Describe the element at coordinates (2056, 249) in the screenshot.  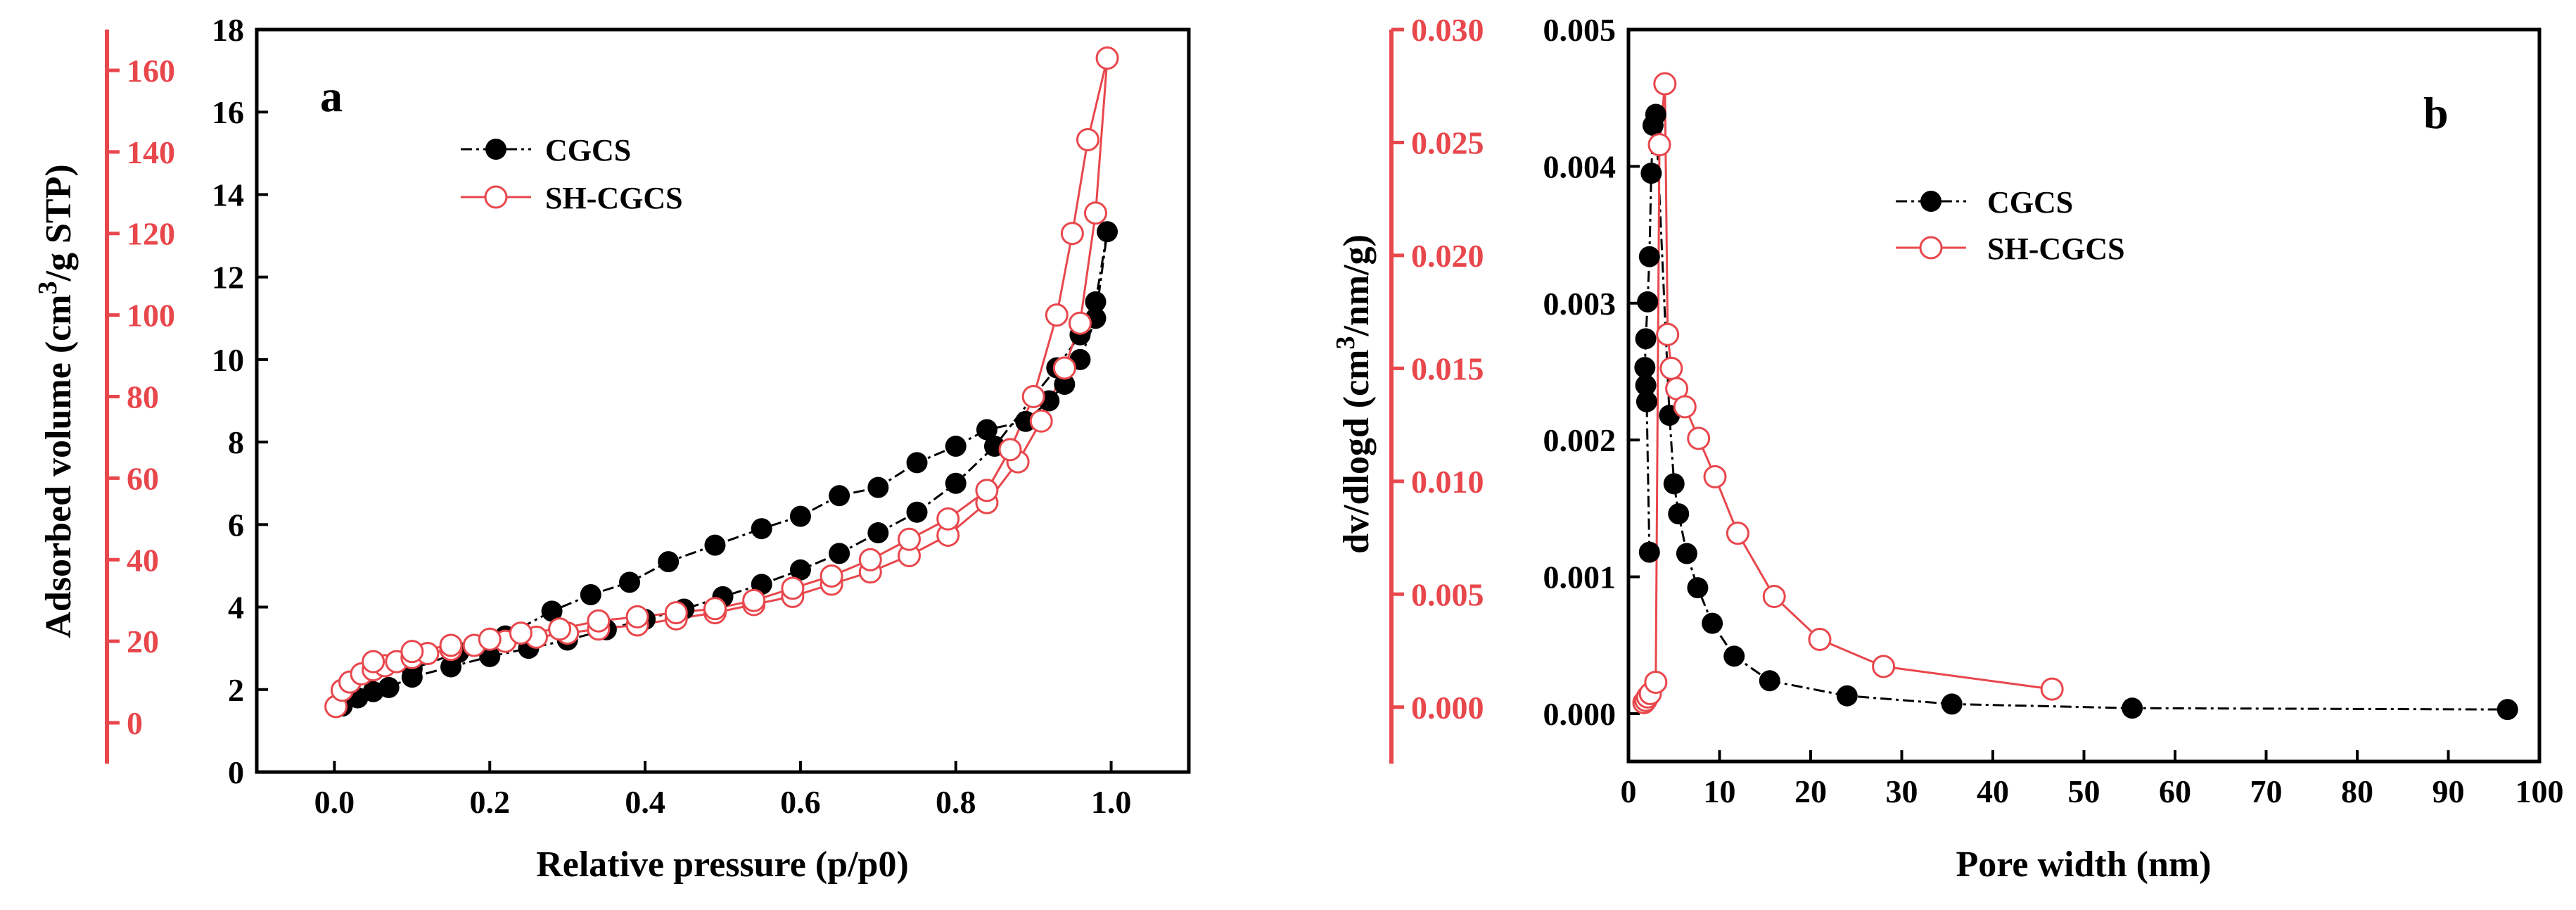
I see `legend-label-shcgcs-b: SH-CGCS` at that location.